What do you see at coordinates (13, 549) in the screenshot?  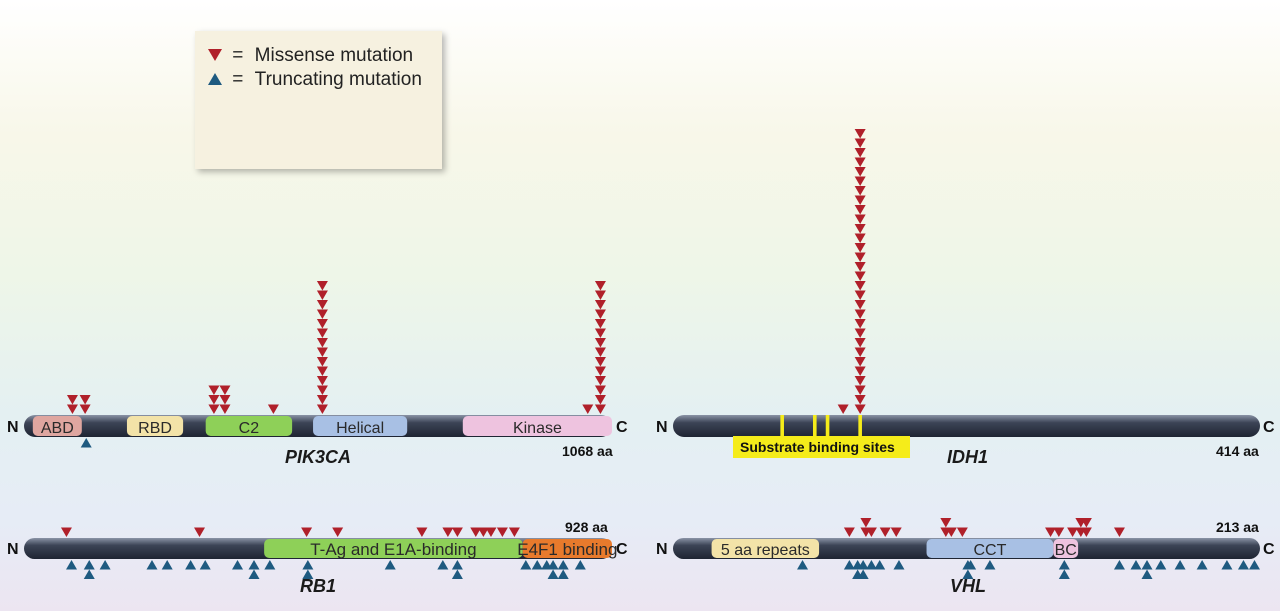 I see `rb1-n-terminus: N` at bounding box center [13, 549].